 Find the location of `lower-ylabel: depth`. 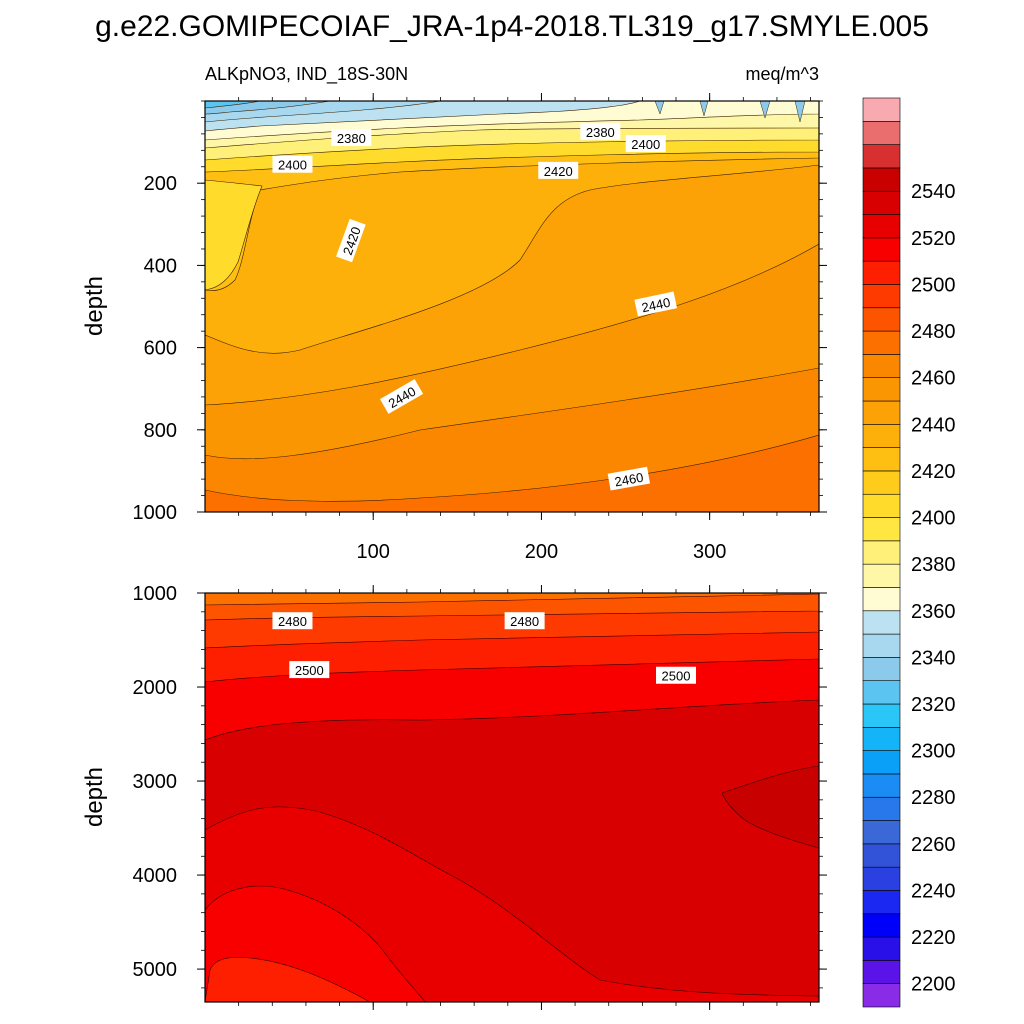

lower-ylabel: depth is located at coordinates (94, 797).